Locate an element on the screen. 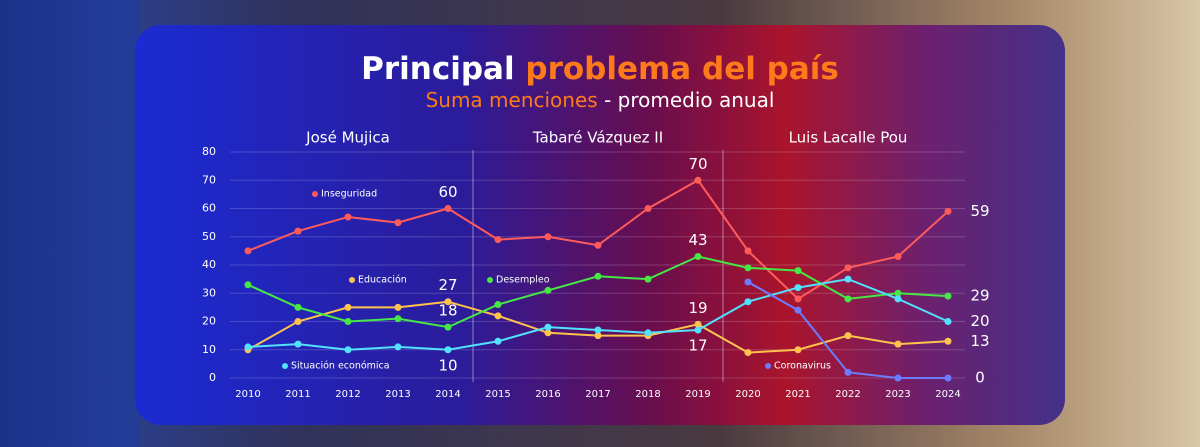 This screenshot has width=1200, height=447. title-lead: Principal is located at coordinates (437, 69).